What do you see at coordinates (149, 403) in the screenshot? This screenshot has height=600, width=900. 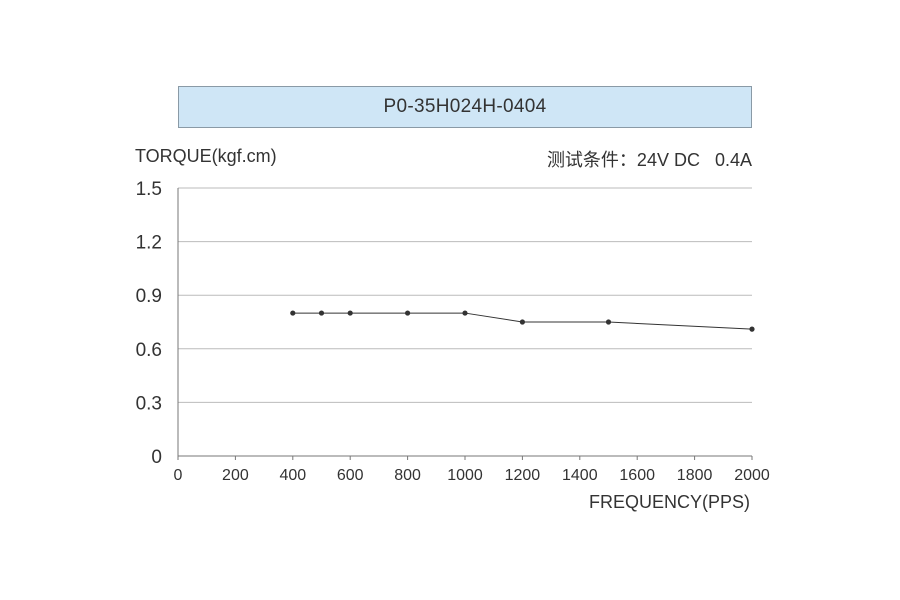 I see `y-tick-label-1: 0.3` at bounding box center [149, 403].